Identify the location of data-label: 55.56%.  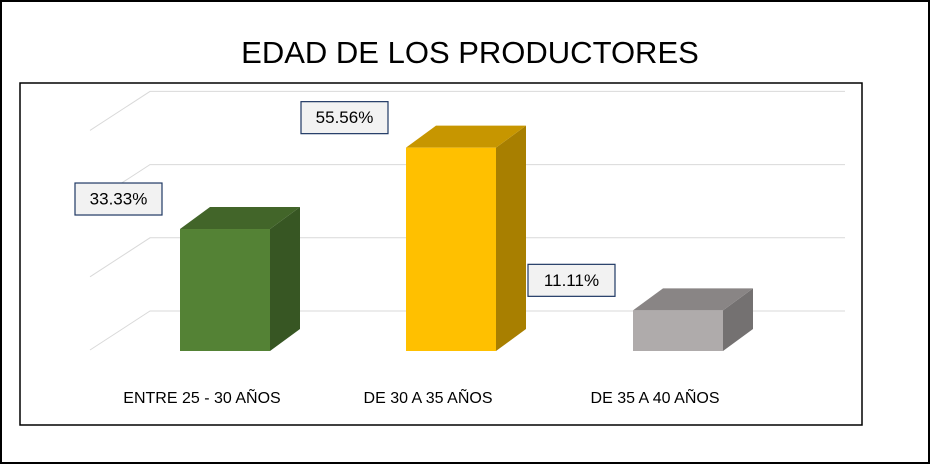
(345, 117).